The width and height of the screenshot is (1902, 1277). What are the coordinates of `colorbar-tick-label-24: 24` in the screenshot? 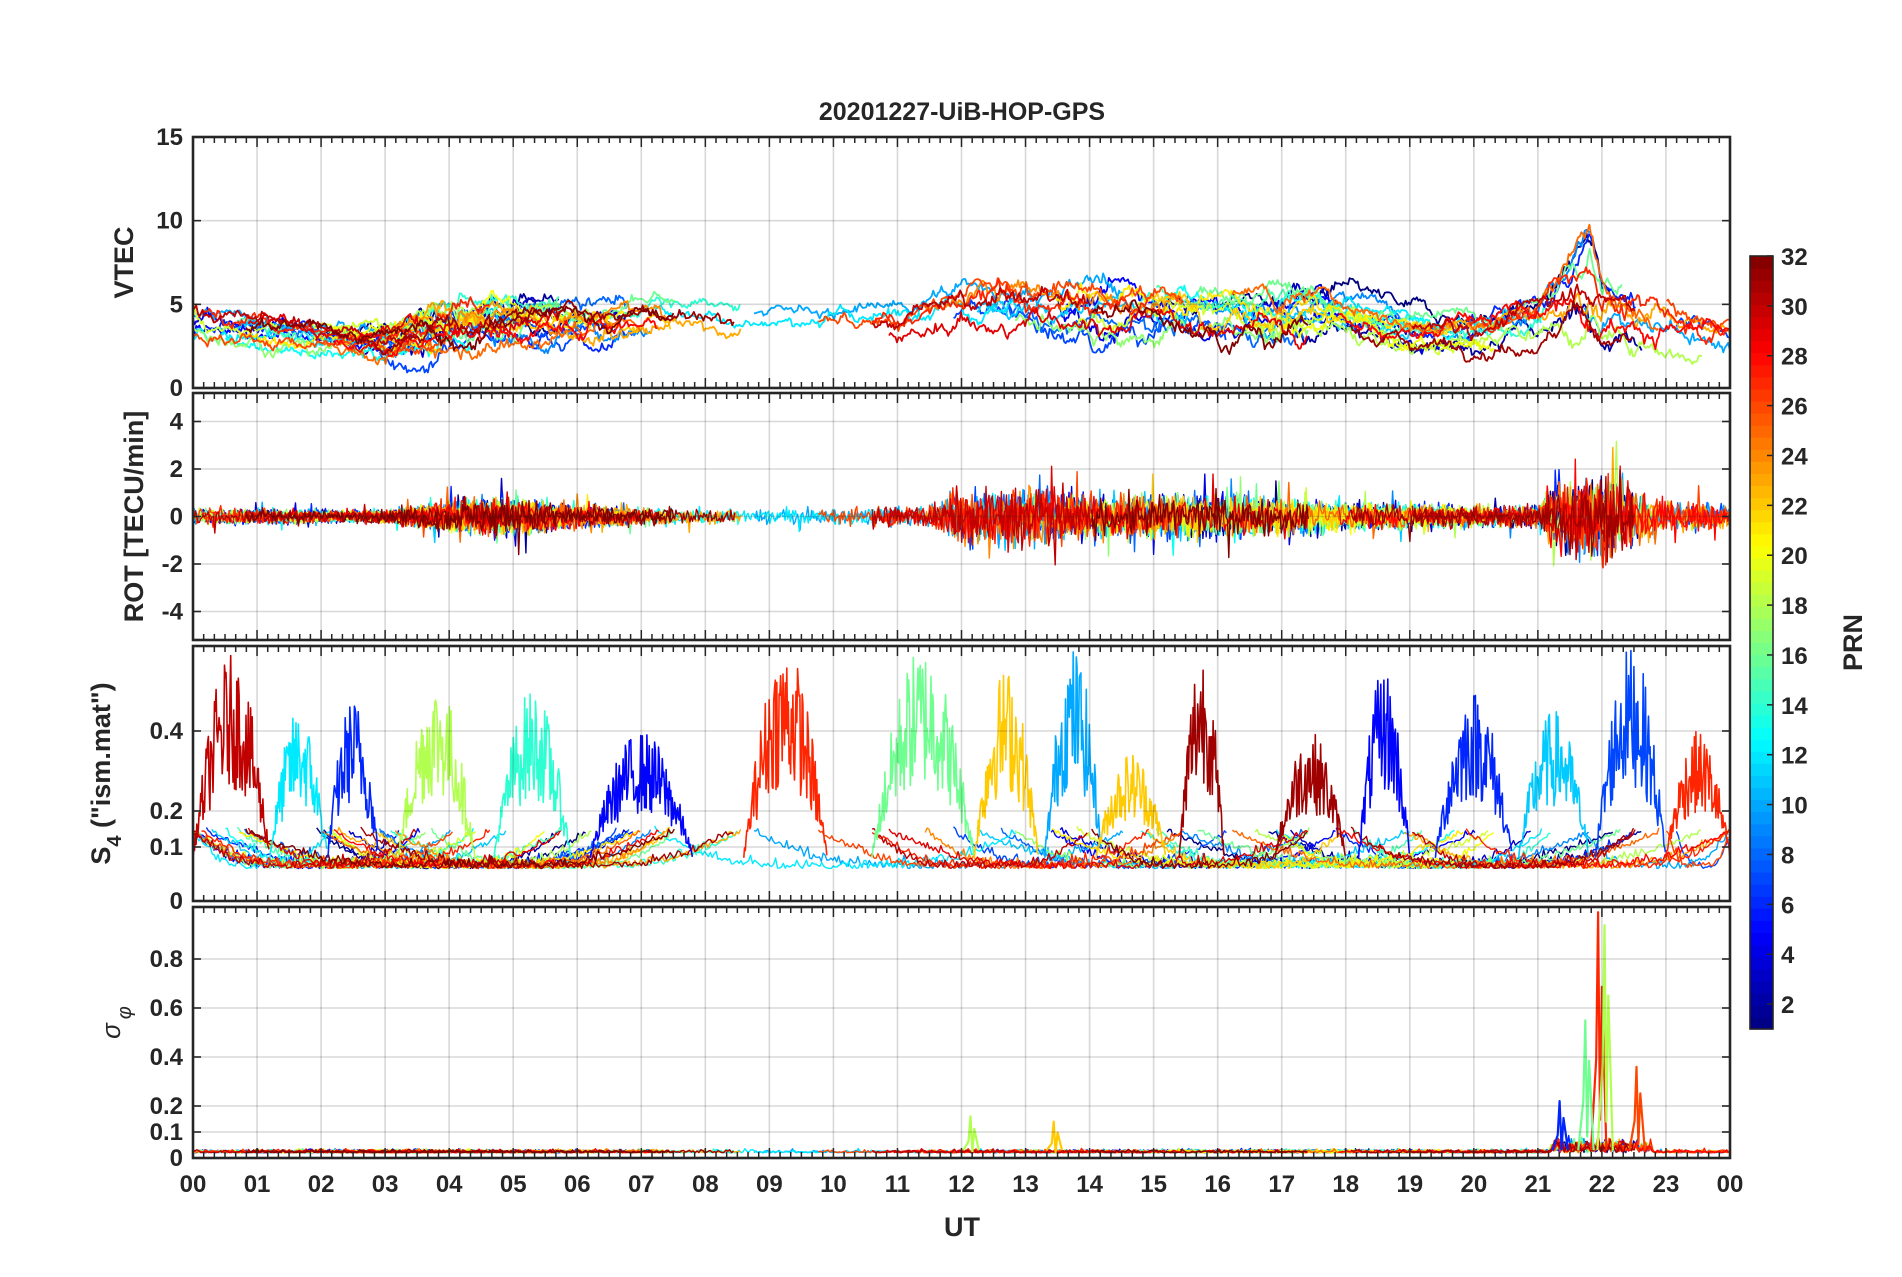 It's located at (1794, 456).